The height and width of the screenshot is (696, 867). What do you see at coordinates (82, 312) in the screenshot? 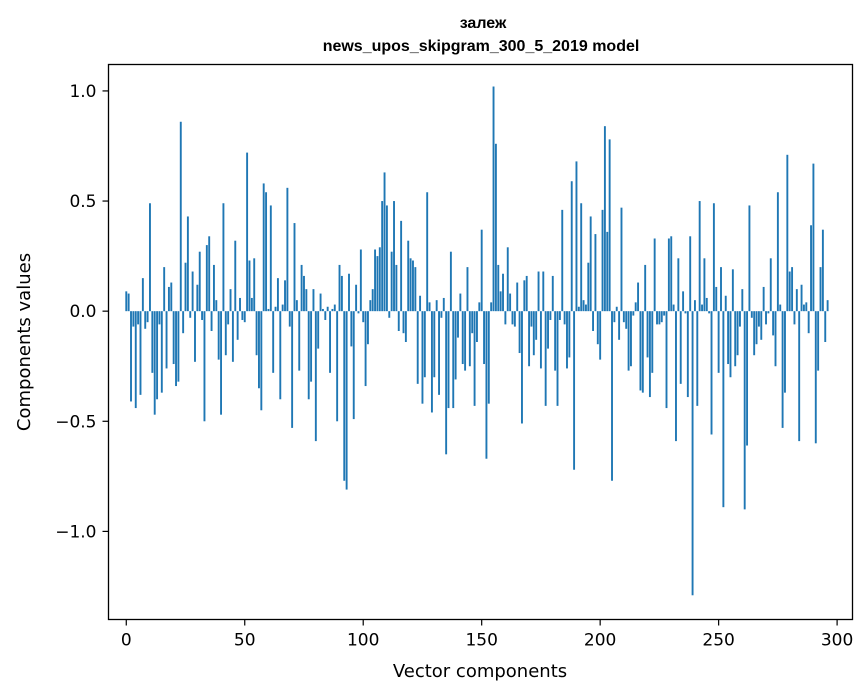
I see `y-axis-ticks: −1.0 −0.5 0.0 0.5 1.0` at bounding box center [82, 312].